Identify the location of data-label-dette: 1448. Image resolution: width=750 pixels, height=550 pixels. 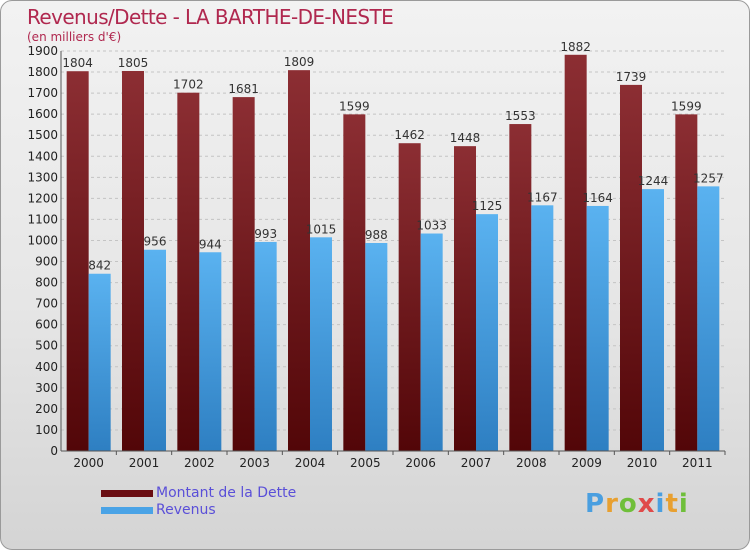
(465, 138).